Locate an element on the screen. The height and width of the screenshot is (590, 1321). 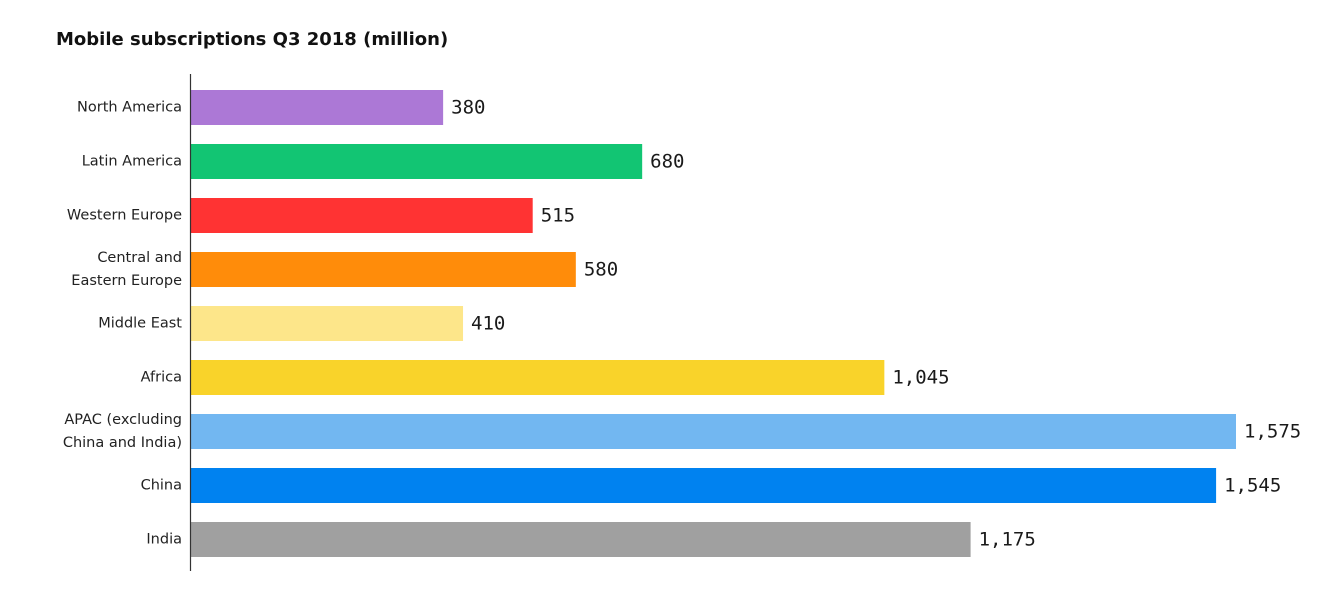
category-label-5: Africa is located at coordinates (161, 378).